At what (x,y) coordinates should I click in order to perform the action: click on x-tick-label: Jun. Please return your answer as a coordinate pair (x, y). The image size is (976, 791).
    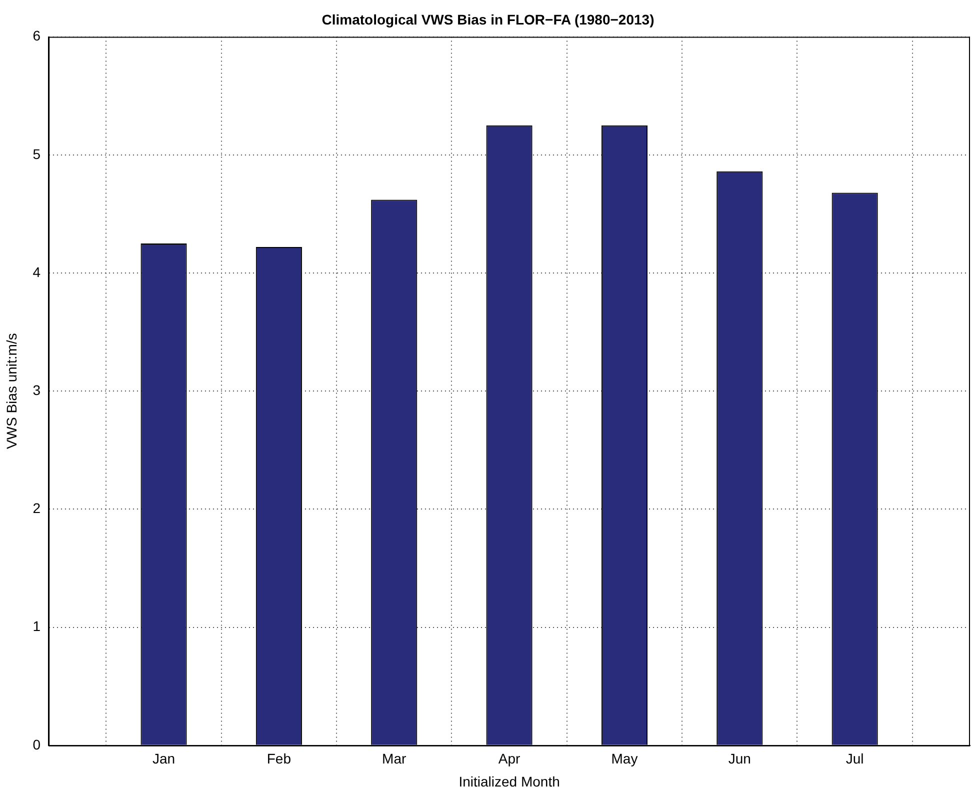
    Looking at the image, I should click on (739, 758).